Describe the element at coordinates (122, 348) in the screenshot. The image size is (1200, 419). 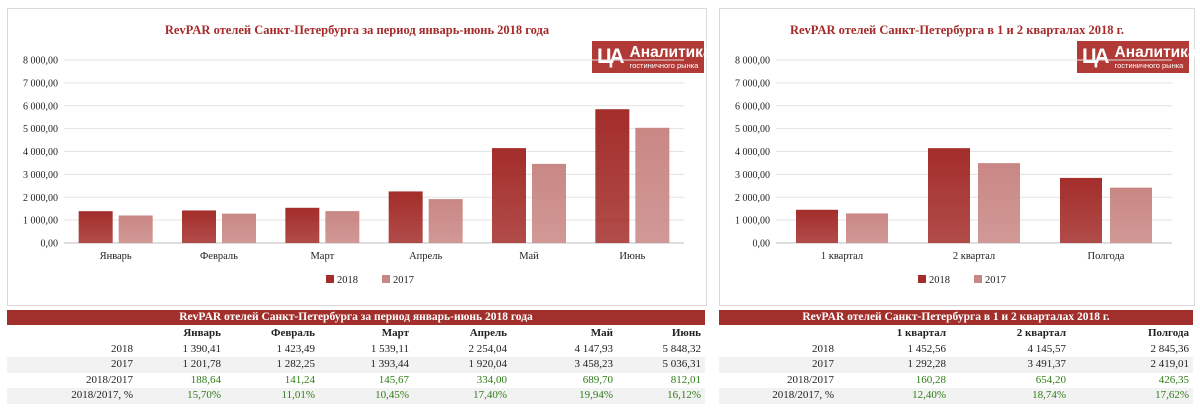
I see `row-label: 2018` at that location.